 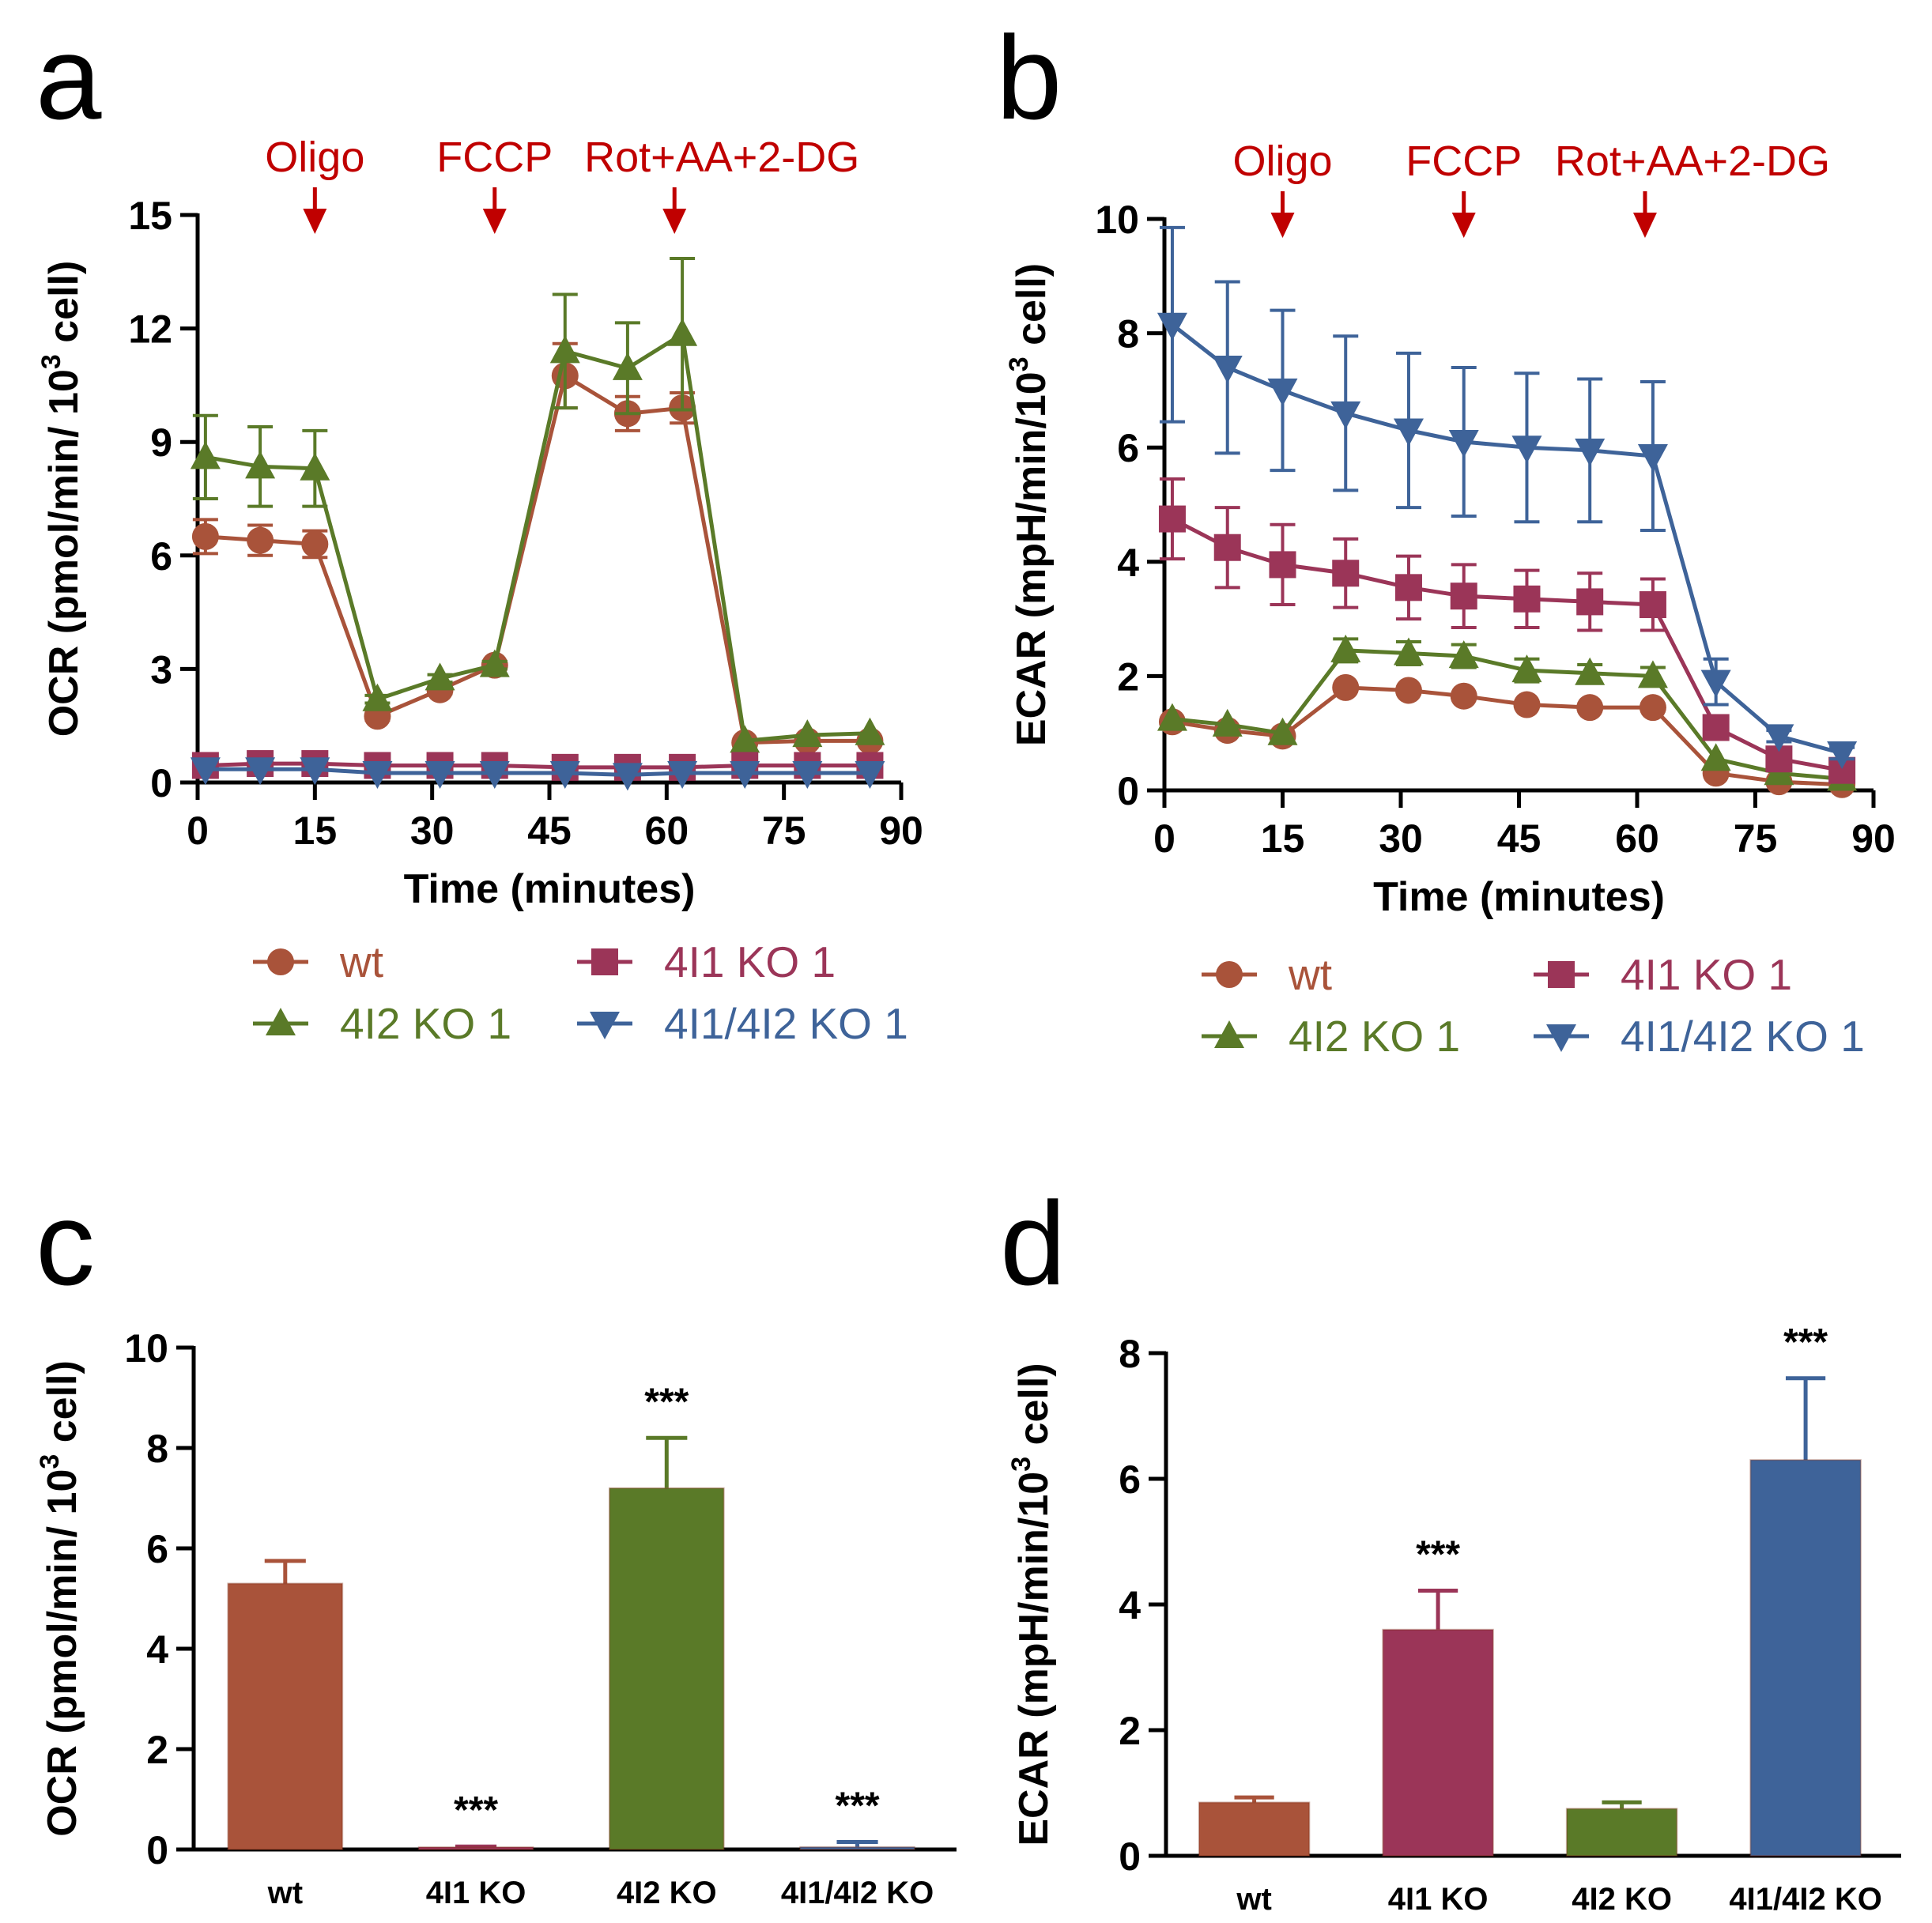 What do you see at coordinates (476, 1893) in the screenshot?
I see `x-category-label: 4I1 KO` at bounding box center [476, 1893].